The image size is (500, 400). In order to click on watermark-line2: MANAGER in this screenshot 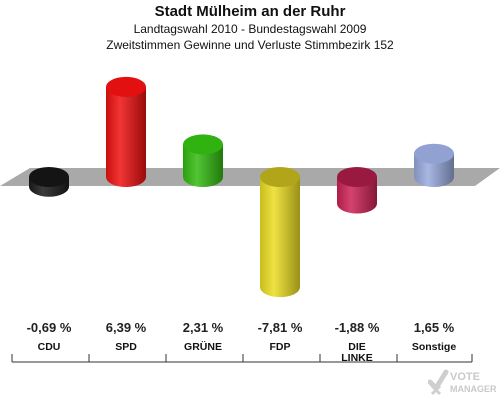, I will do `click(473, 389)`.